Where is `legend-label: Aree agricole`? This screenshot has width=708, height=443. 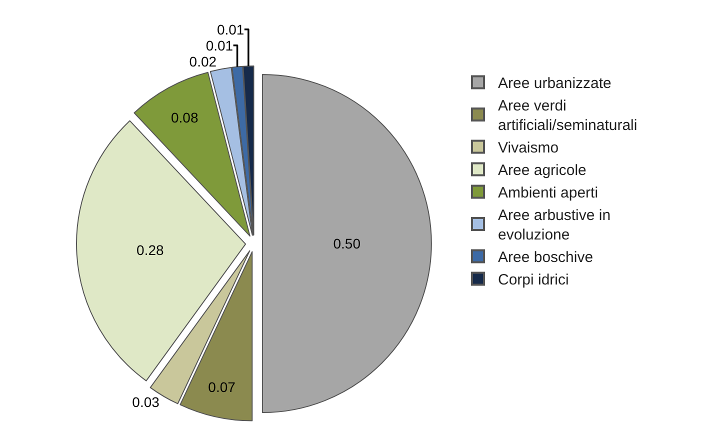
legend-label: Aree agricole is located at coordinates (542, 171).